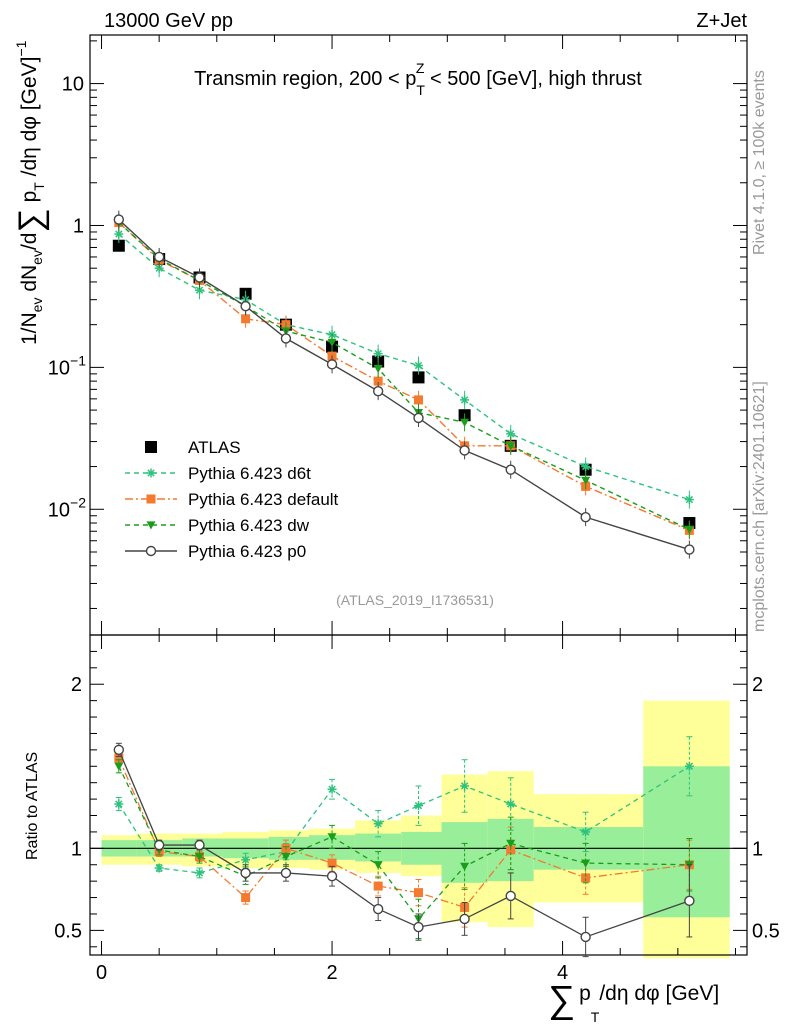 Image resolution: width=786 pixels, height=1024 pixels. What do you see at coordinates (420, 68) in the screenshot?
I see `title-superscript: Z` at bounding box center [420, 68].